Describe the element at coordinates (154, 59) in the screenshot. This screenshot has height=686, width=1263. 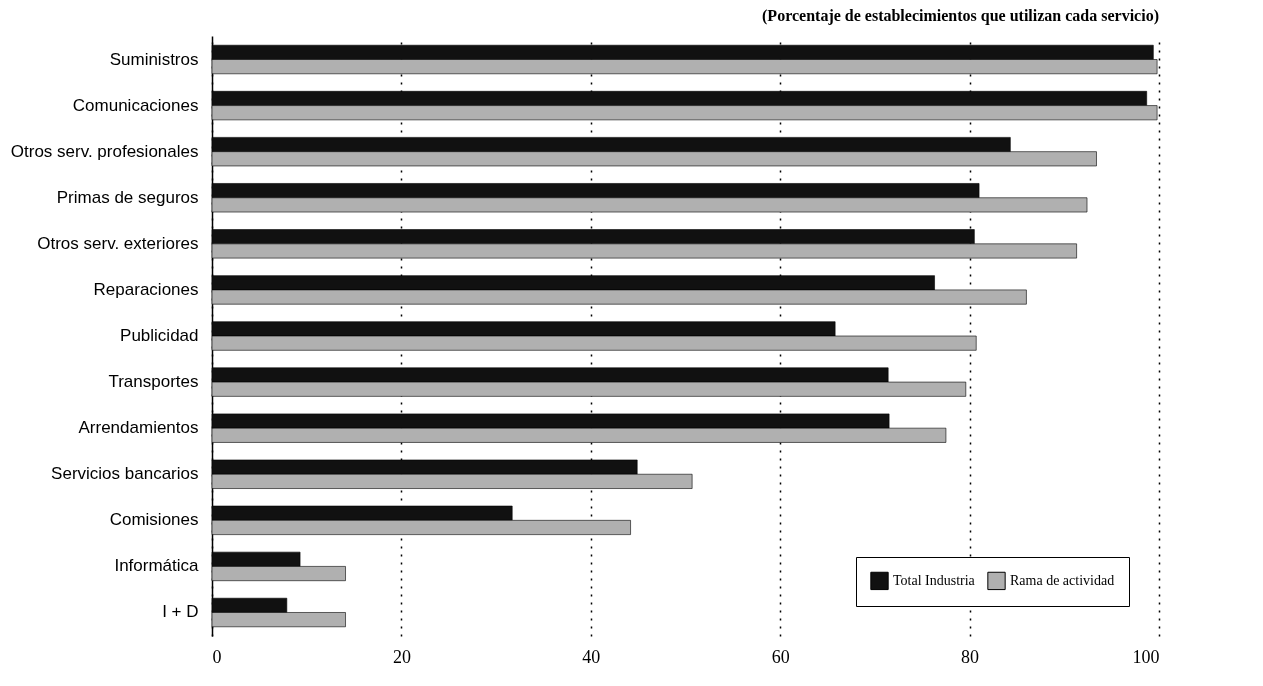
I see `y-tick-label: Suministros` at that location.